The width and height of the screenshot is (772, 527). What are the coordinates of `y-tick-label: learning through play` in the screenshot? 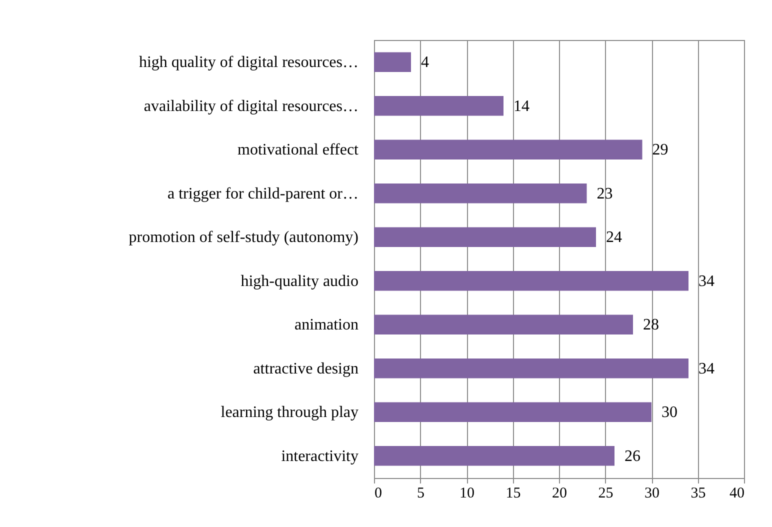 It's located at (289, 413).